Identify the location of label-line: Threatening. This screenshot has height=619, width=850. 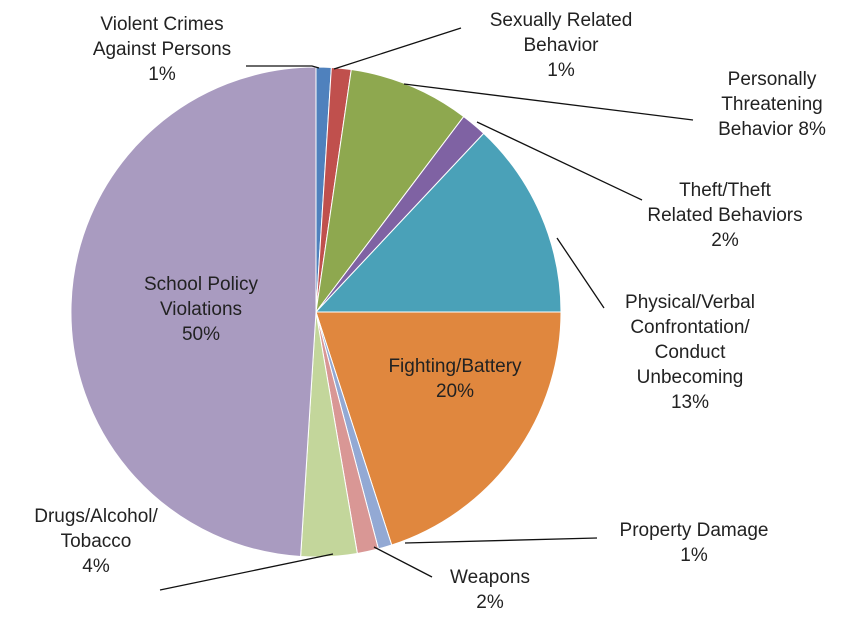
(771, 104).